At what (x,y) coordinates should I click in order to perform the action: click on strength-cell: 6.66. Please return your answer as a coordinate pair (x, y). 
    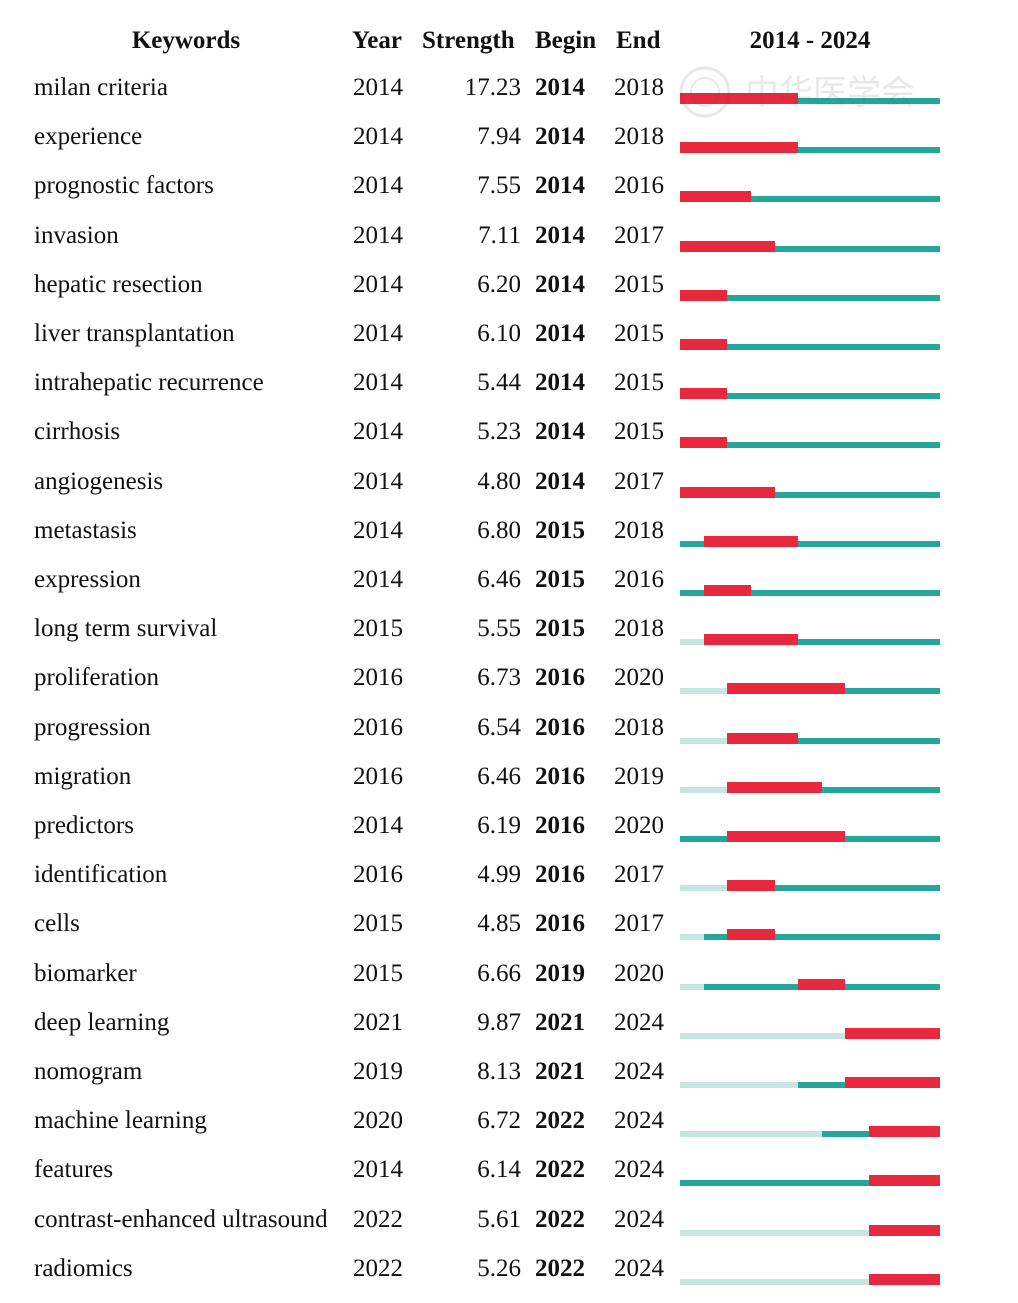
    Looking at the image, I should click on (499, 973).